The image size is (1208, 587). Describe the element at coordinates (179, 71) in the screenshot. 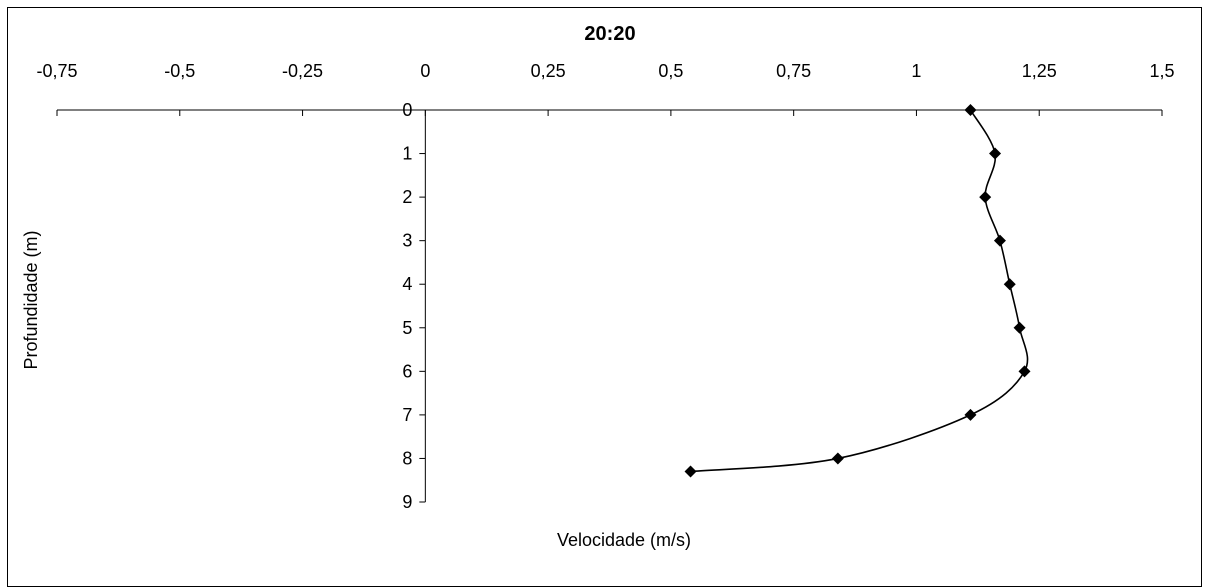

I see `x-tick-label: -0,5` at that location.